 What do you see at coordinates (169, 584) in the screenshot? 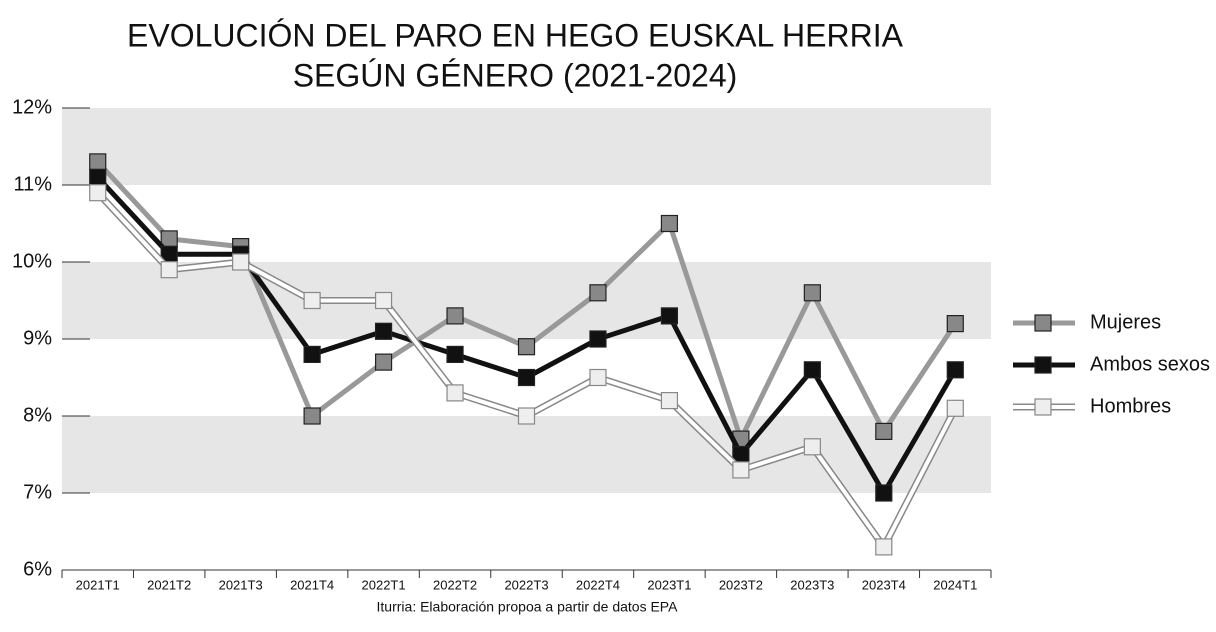
I see `x-tick-label: 2021T2` at bounding box center [169, 584].